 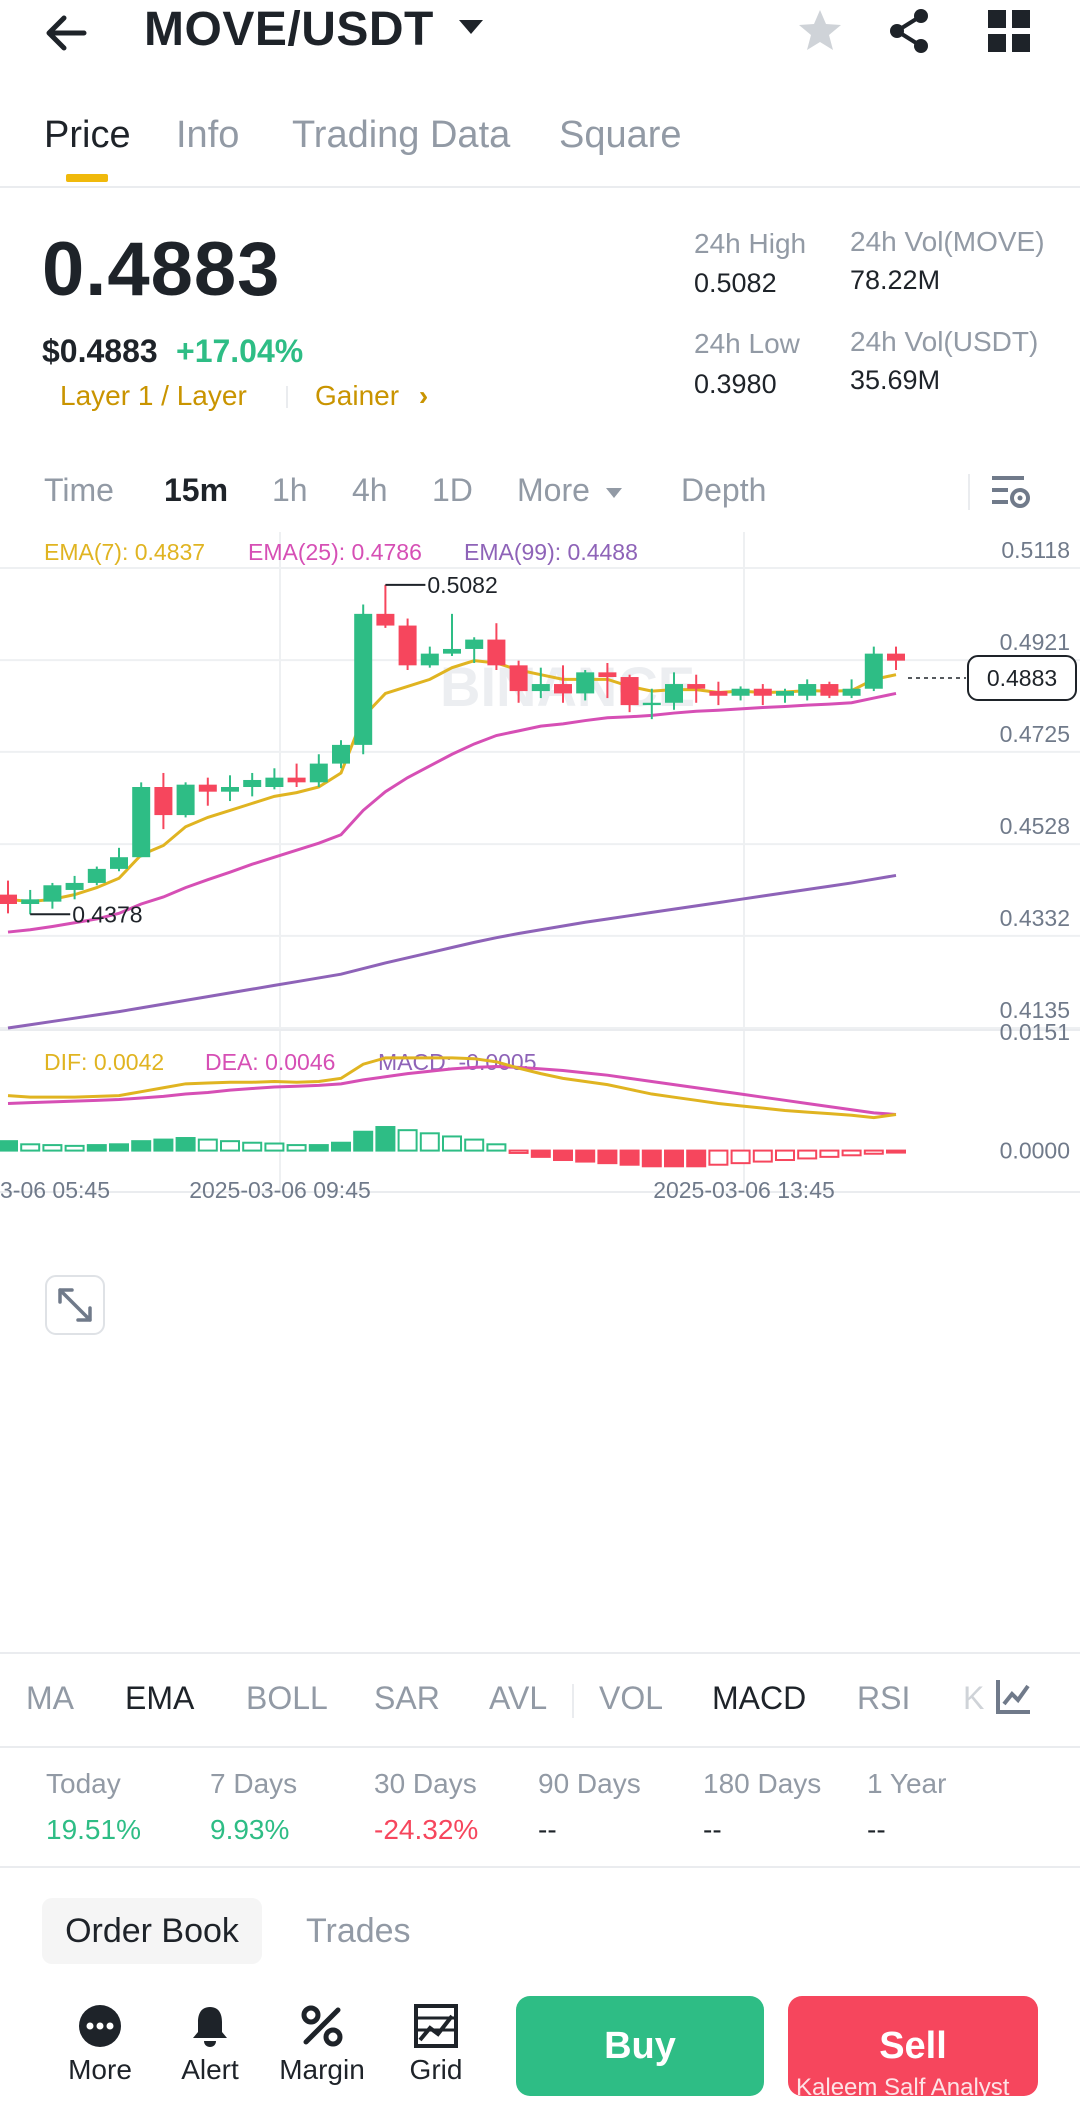 I want to click on perf-label-90d: 90 Days, so click(x=589, y=1783).